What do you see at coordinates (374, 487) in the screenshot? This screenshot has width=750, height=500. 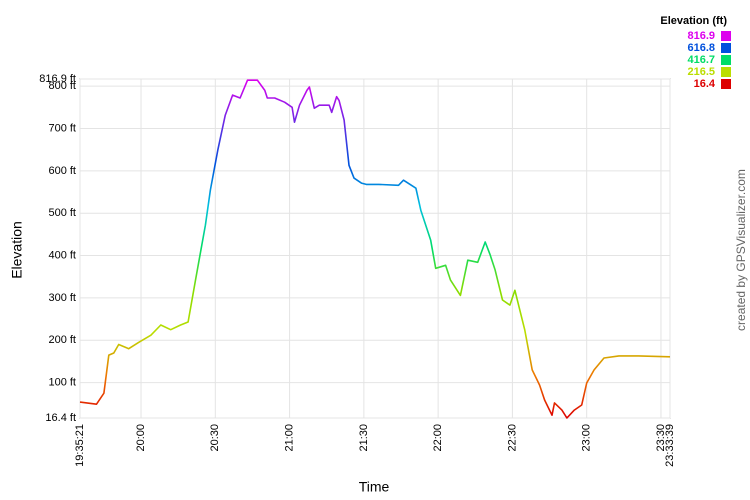 I see `x-axis-title: Time` at bounding box center [374, 487].